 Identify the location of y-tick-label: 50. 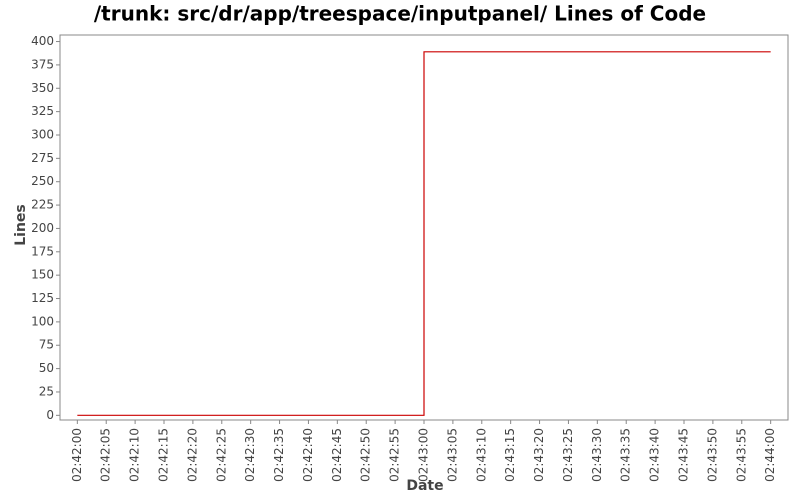
(46, 368).